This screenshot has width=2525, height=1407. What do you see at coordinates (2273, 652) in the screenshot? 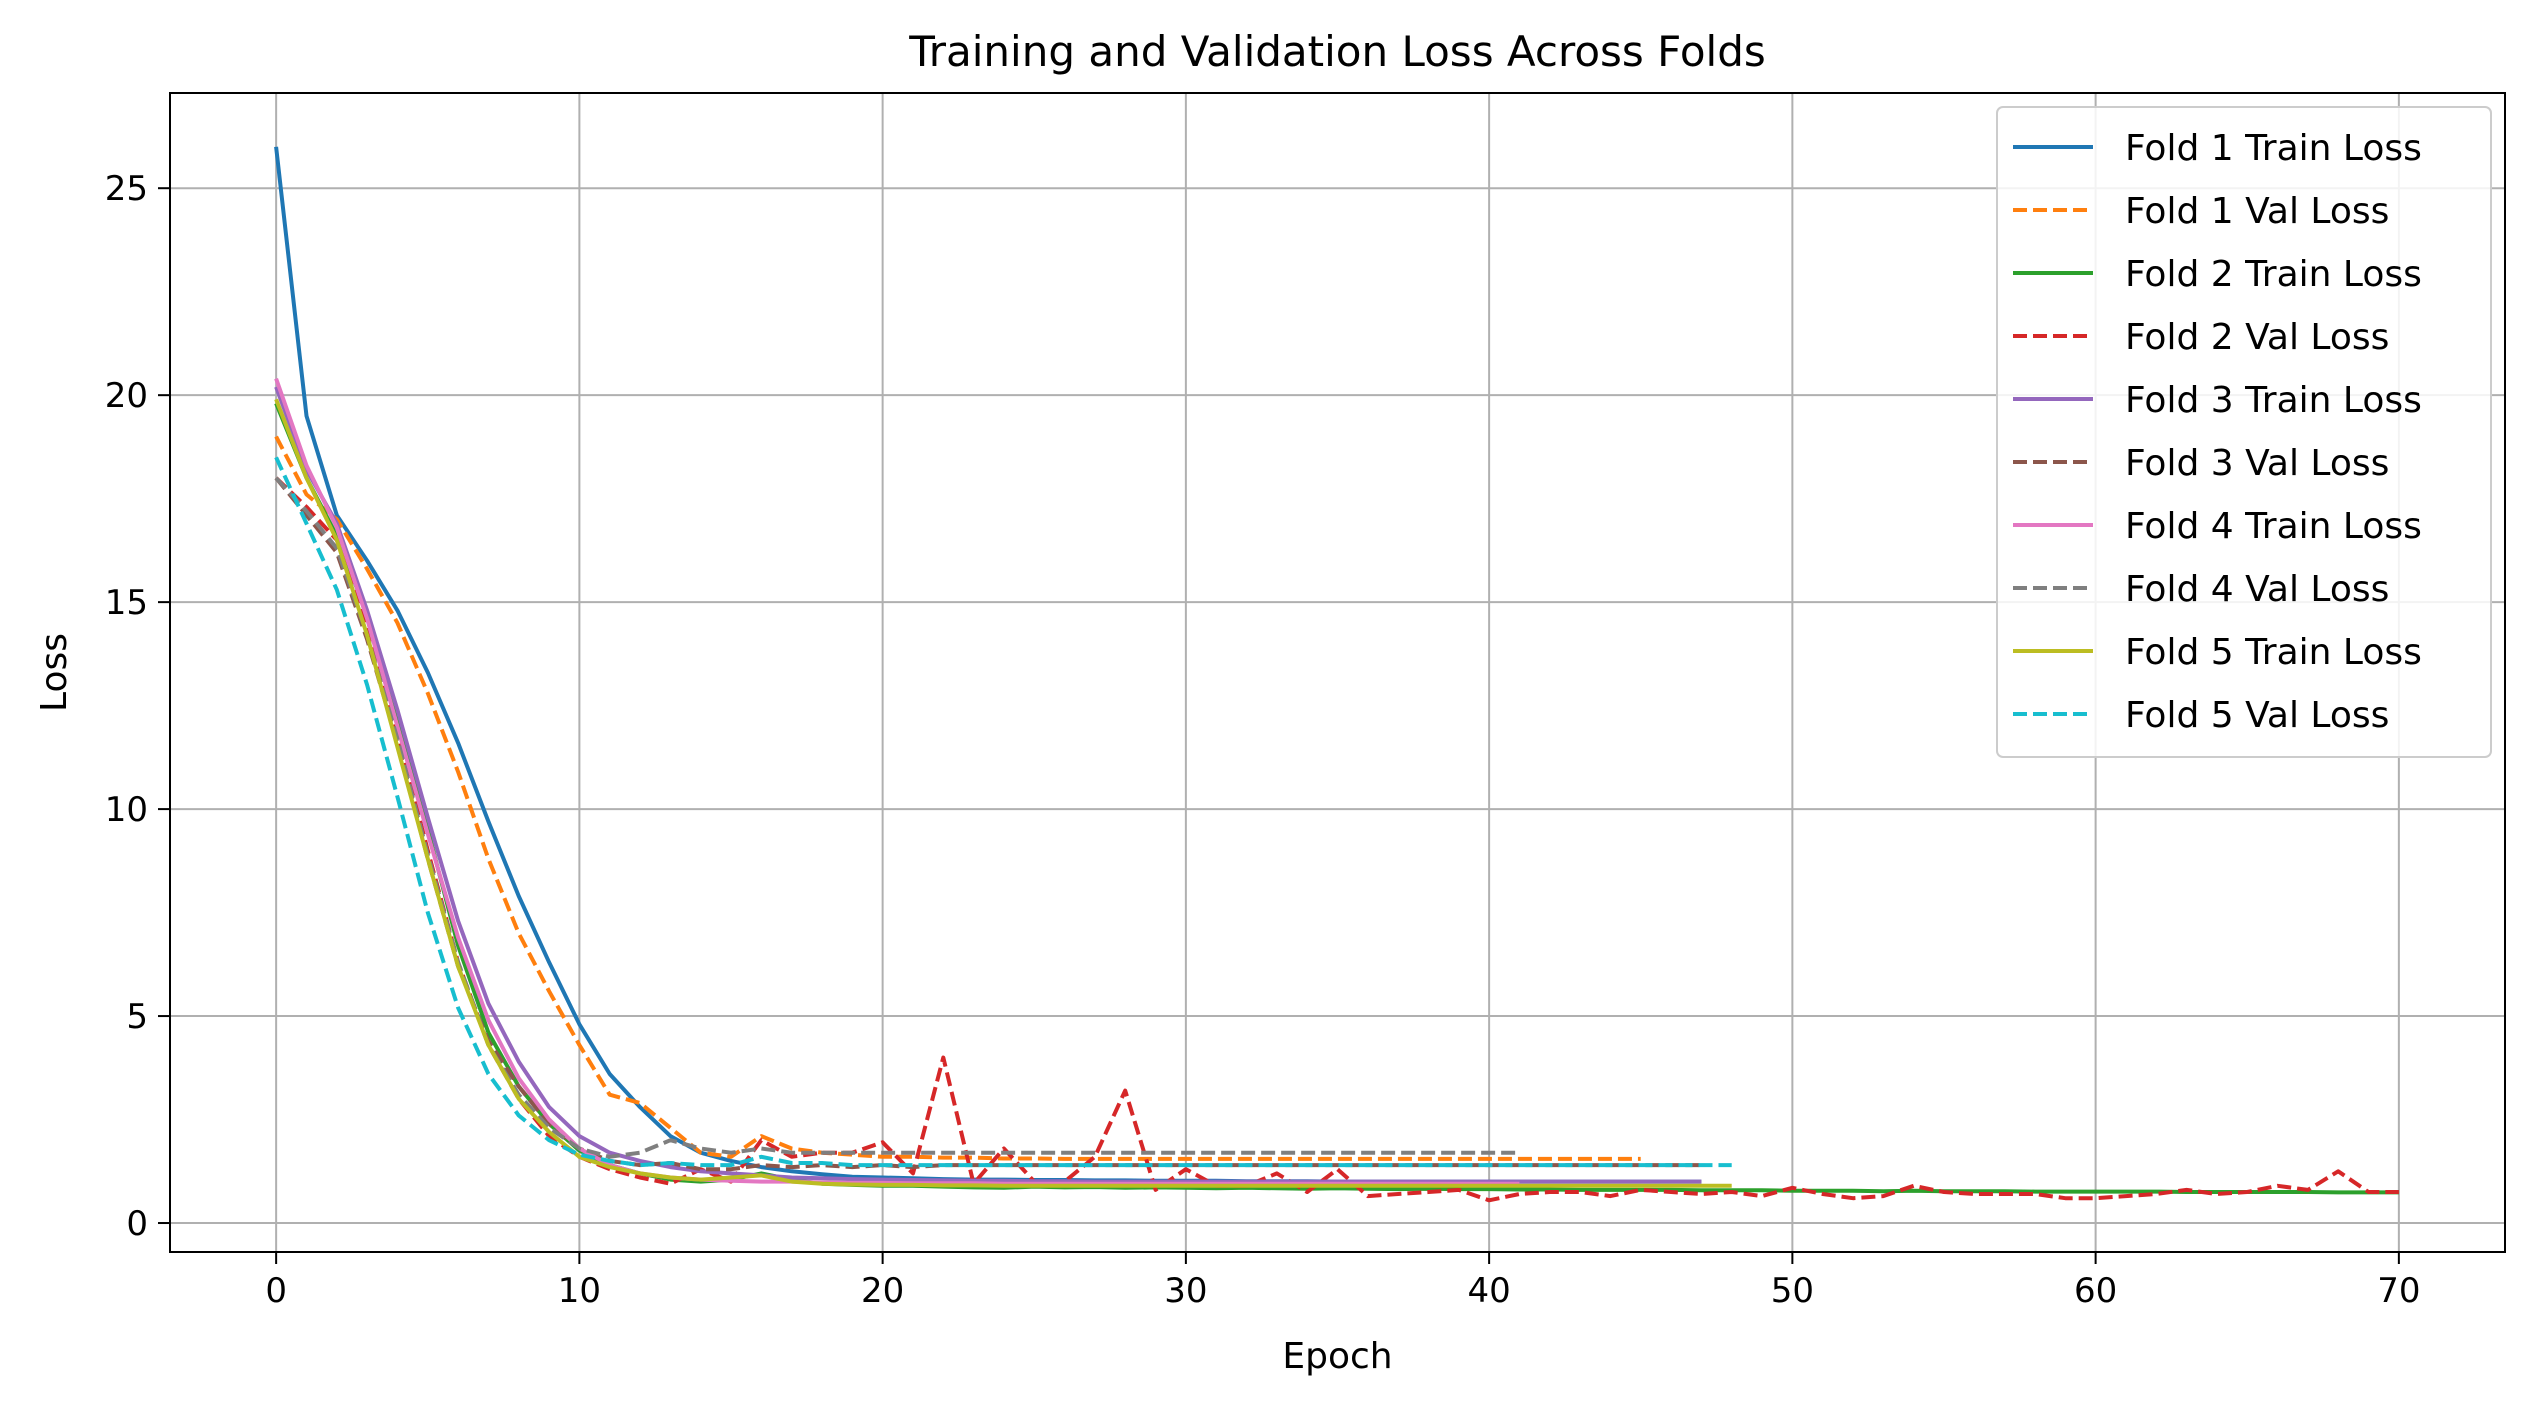
I see `legend-entry: Fold 5 Train Loss` at bounding box center [2273, 652].